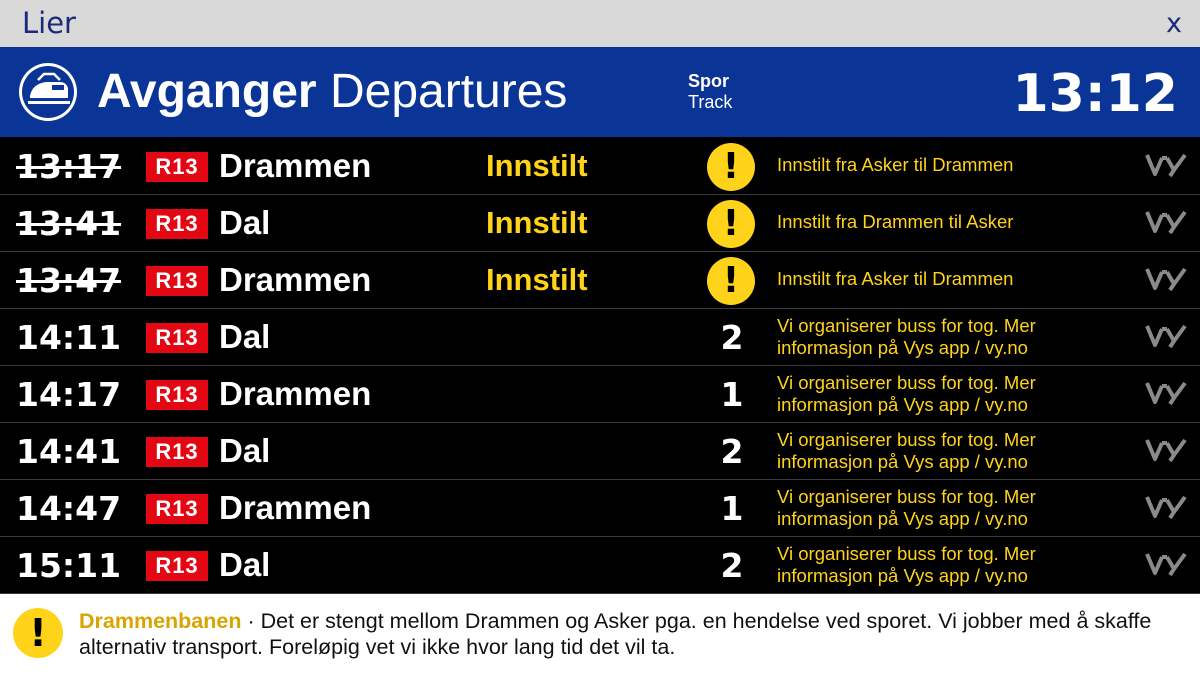 This screenshot has width=1200, height=675. Describe the element at coordinates (48, 92) in the screenshot. I see `train-icon` at that location.